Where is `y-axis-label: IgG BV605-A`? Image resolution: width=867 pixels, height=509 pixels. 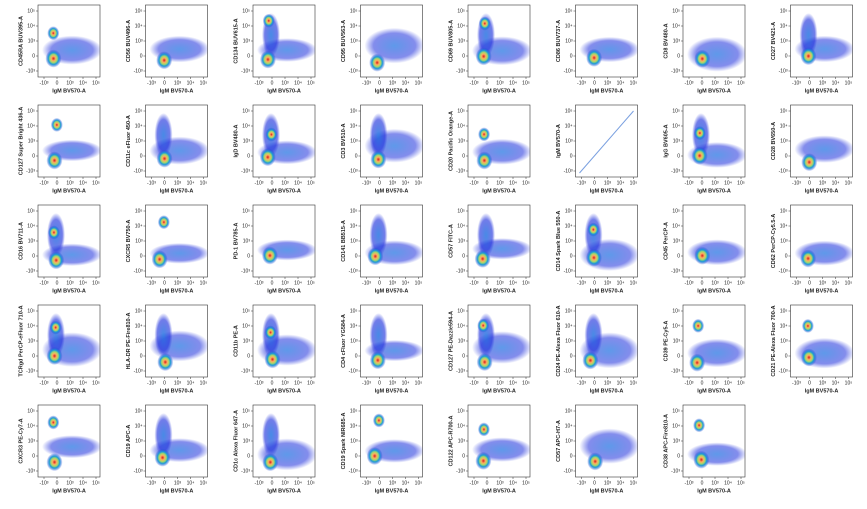
y-axis-label: IgG BV605-A is located at coordinates (666, 140).